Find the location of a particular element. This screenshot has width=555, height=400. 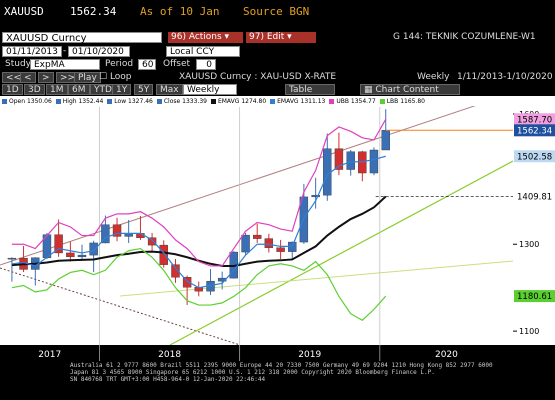

currency: Local CCY is located at coordinates (203, 51).